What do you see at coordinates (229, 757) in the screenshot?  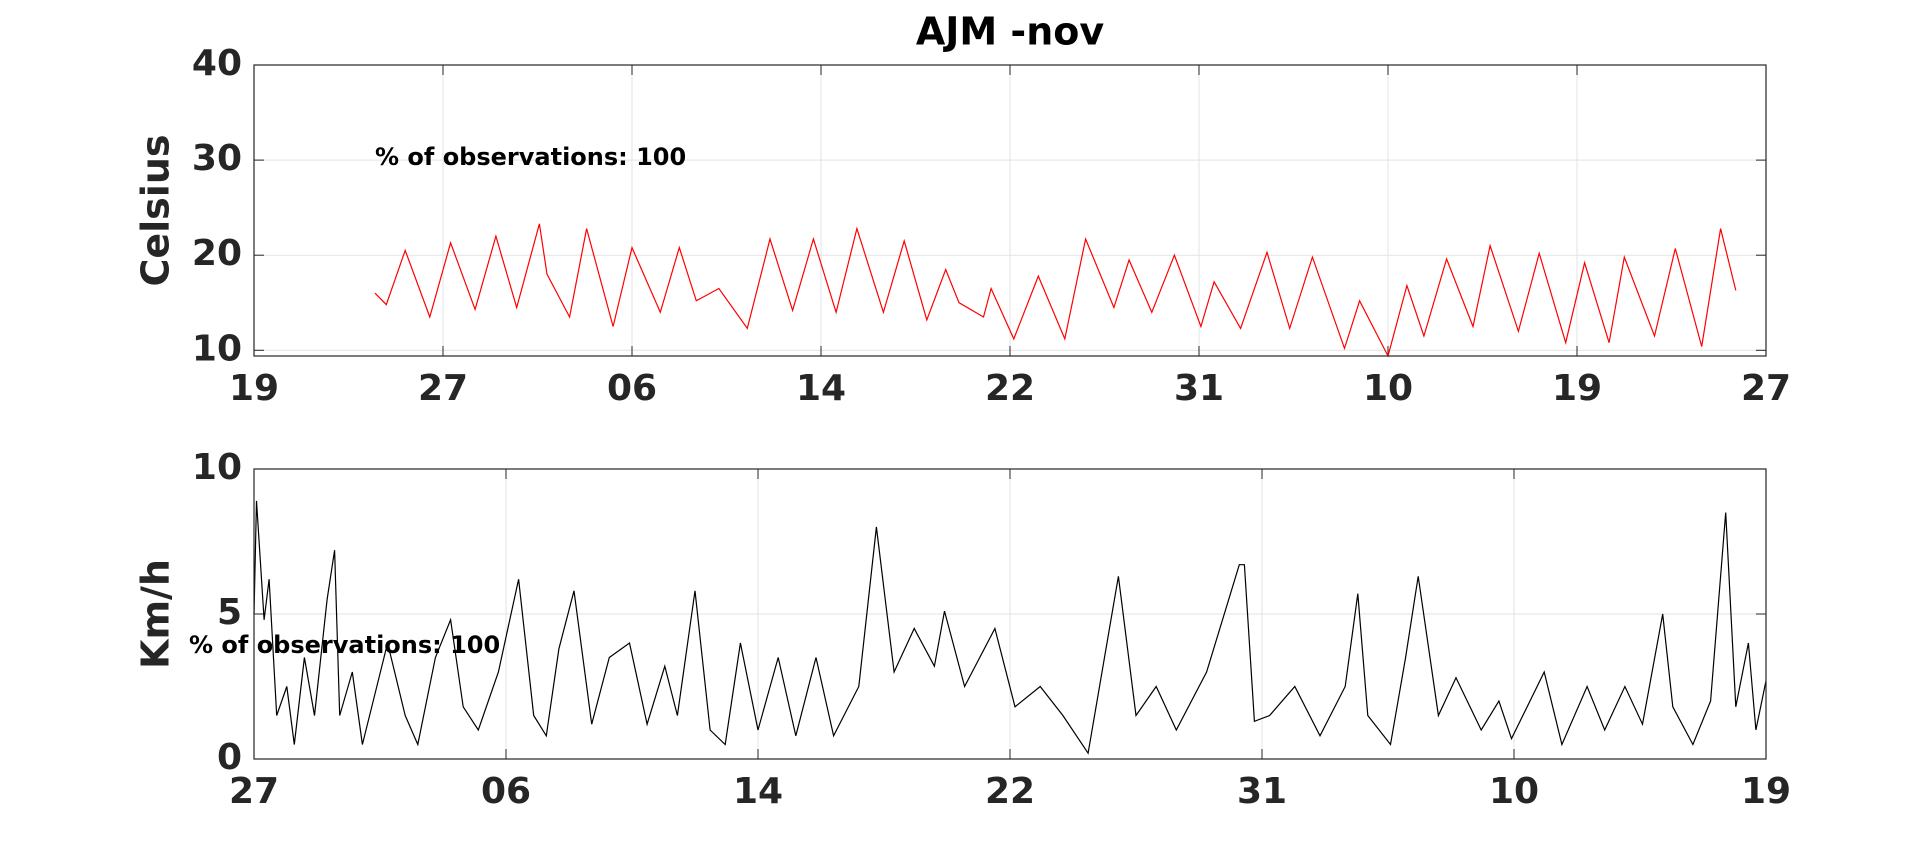 I see `y-tick-label: 0` at bounding box center [229, 757].